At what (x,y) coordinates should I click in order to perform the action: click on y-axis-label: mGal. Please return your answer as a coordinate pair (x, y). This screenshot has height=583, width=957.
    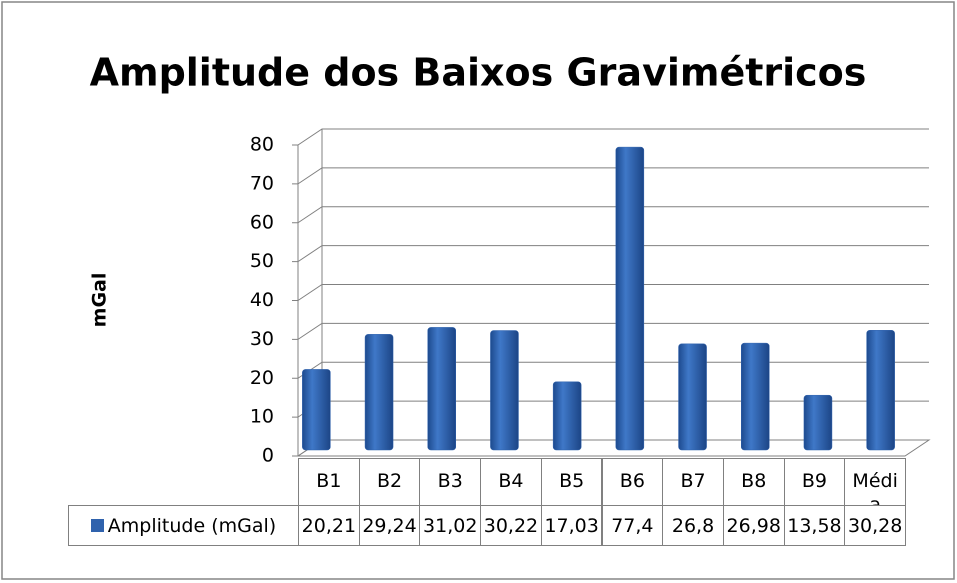
    Looking at the image, I should click on (100, 300).